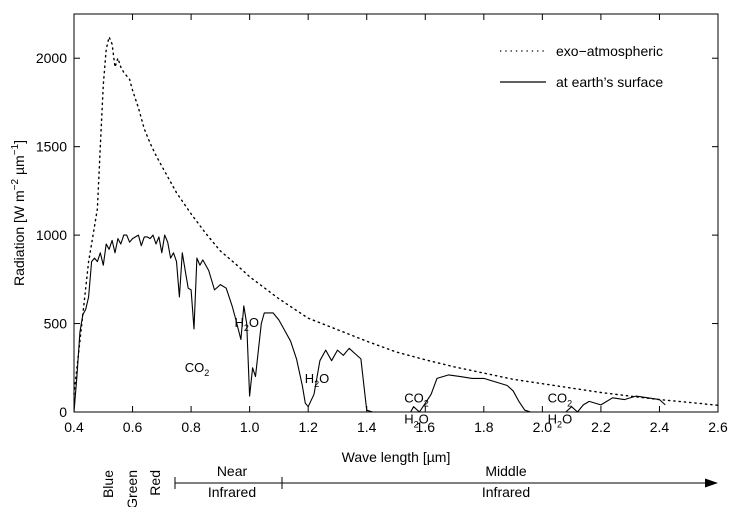 This screenshot has width=746, height=512. Describe the element at coordinates (609, 51) in the screenshot. I see `legend-label-exo-atmospheric: exo−atmospheric` at that location.